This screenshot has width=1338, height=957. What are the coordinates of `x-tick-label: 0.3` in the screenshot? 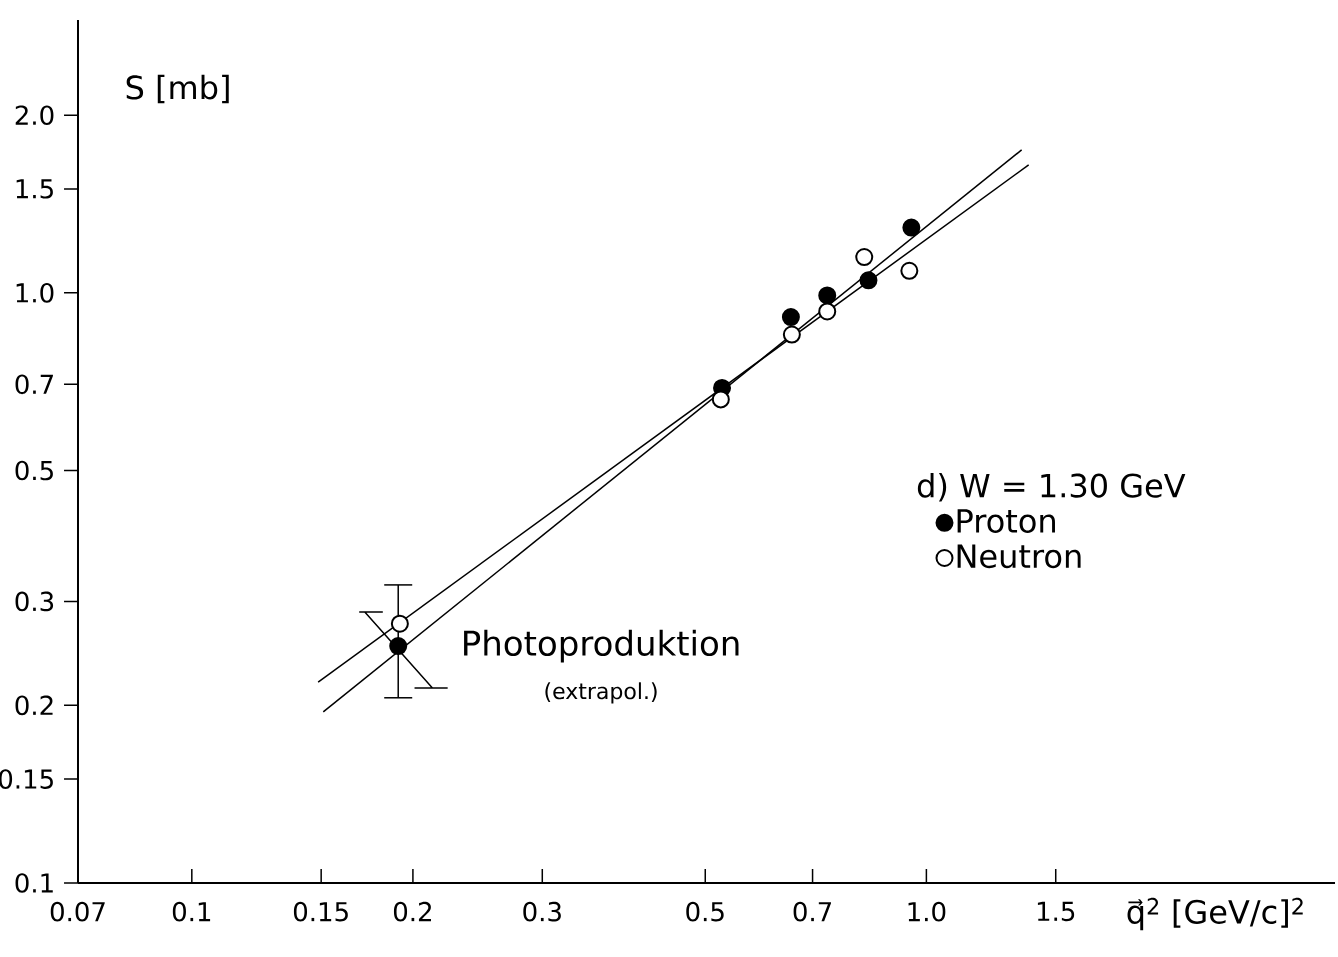 It's located at (542, 911).